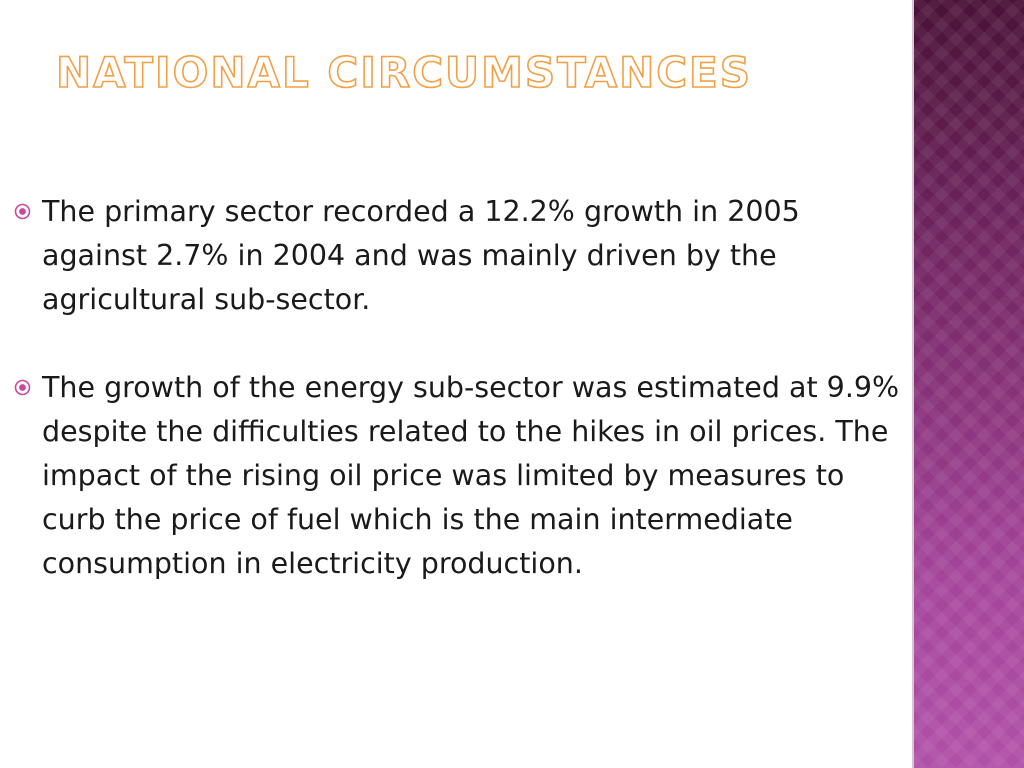 The width and height of the screenshot is (1024, 768). Describe the element at coordinates (968, 384) in the screenshot. I see `decorative-side-band` at that location.